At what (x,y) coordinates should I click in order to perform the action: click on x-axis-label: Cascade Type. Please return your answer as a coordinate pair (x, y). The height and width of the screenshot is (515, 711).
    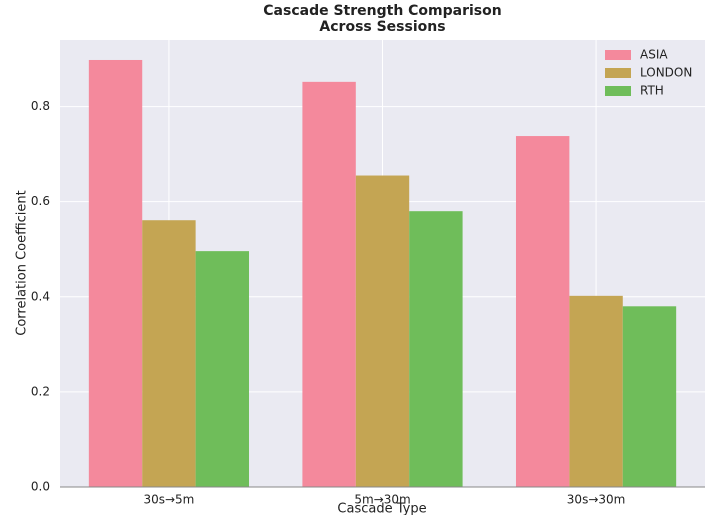
    Looking at the image, I should click on (381, 508).